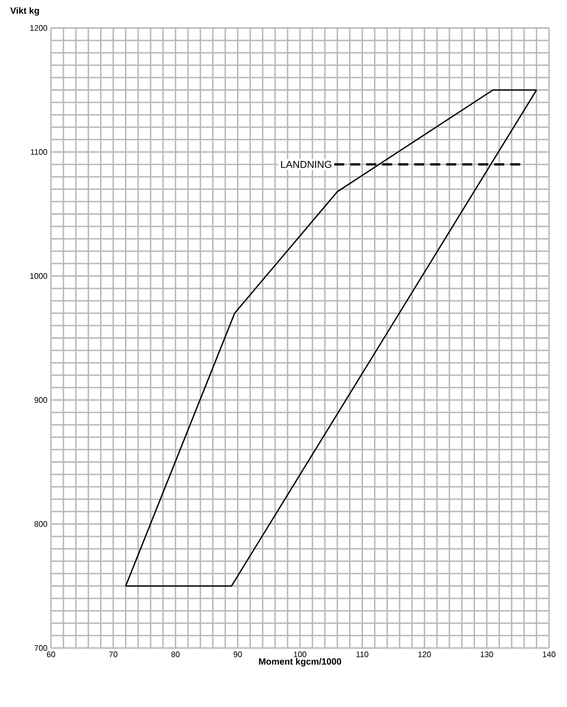 This screenshot has width=567, height=707. Describe the element at coordinates (300, 662) in the screenshot. I see `x-axis-title: Moment kgcm/1000` at that location.